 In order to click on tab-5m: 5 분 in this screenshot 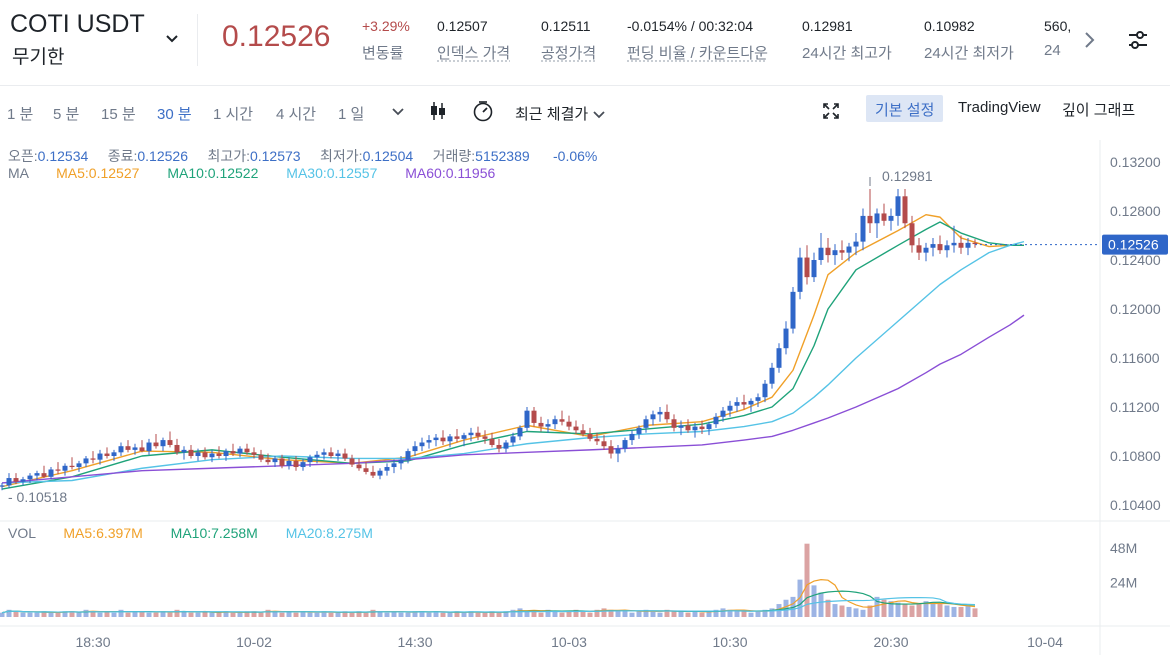, I will do `click(66, 114)`.